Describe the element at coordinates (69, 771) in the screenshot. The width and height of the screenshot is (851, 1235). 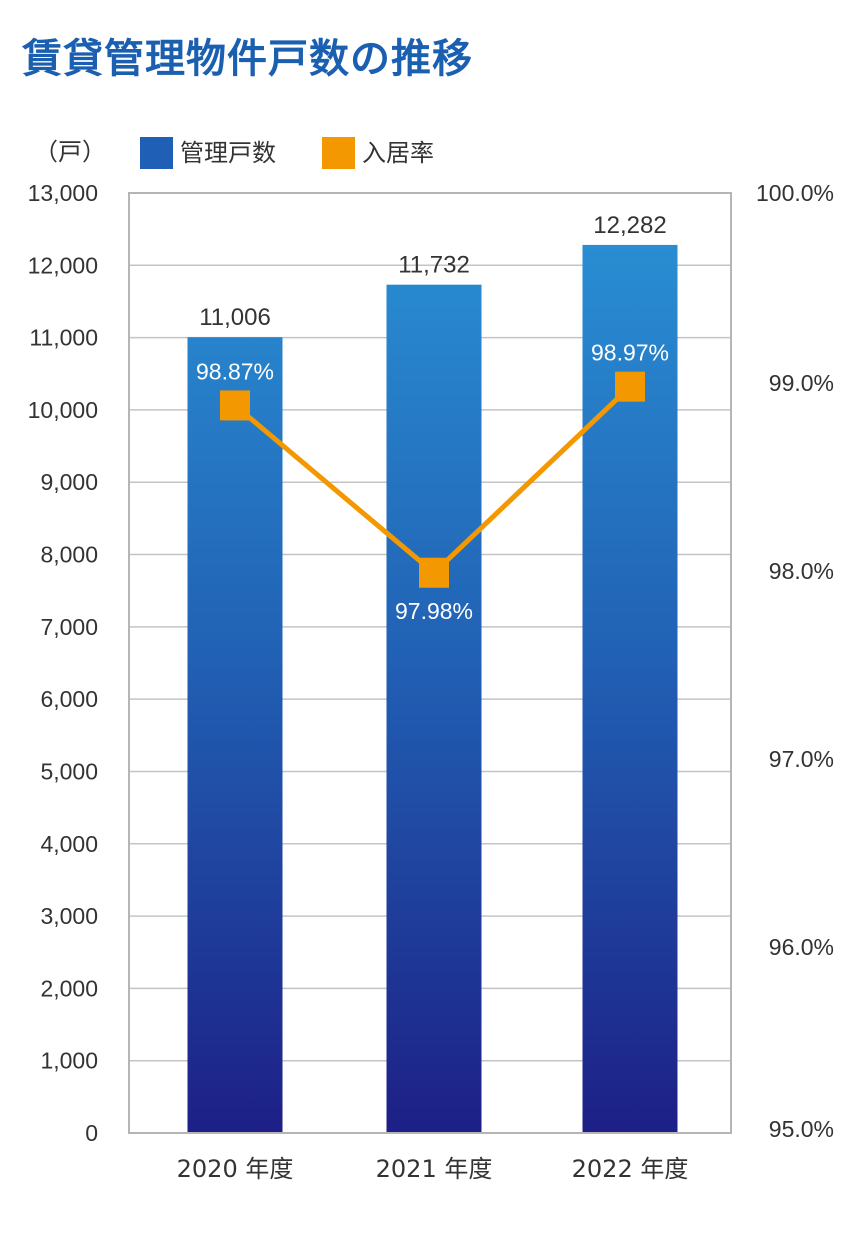
I see `left-tick-label: 5,000` at that location.